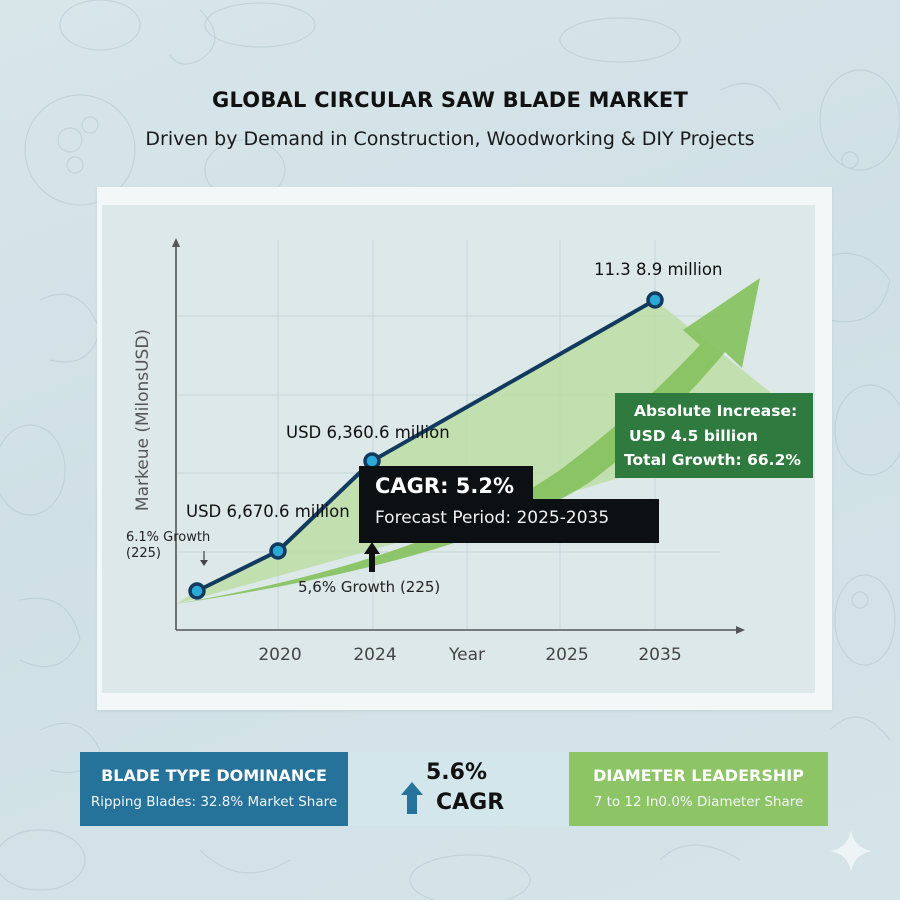  Describe the element at coordinates (470, 802) in the screenshot. I see `cagr-label: CAGR` at that location.